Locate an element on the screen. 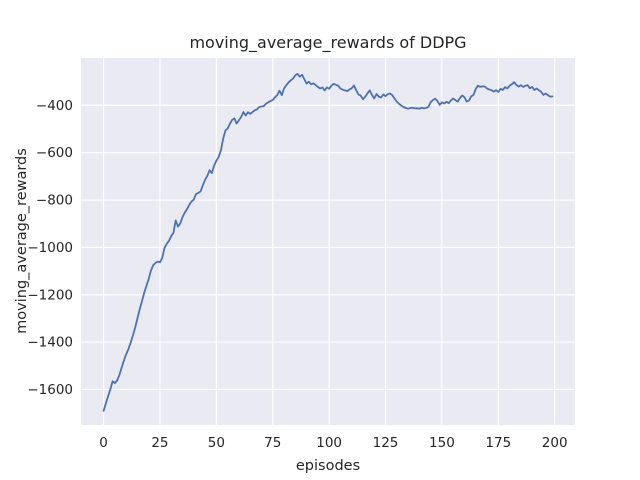  x-tick-label: 75 is located at coordinates (272, 443).